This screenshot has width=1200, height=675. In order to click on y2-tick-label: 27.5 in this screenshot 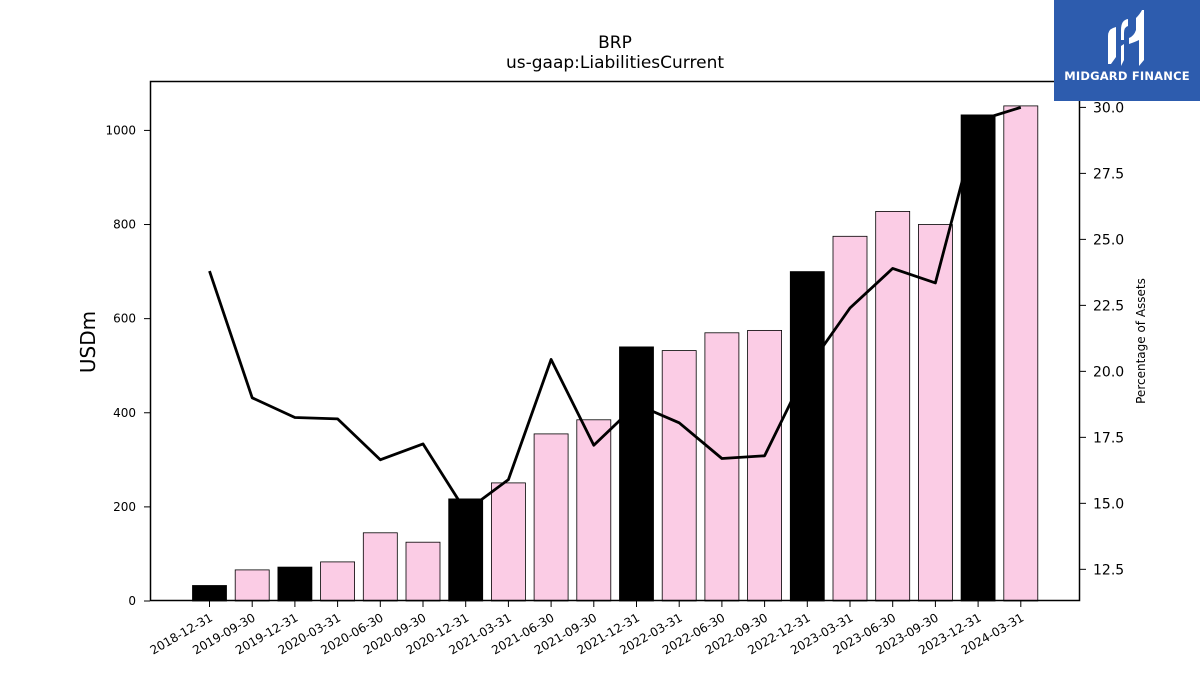, I will do `click(1108, 174)`.